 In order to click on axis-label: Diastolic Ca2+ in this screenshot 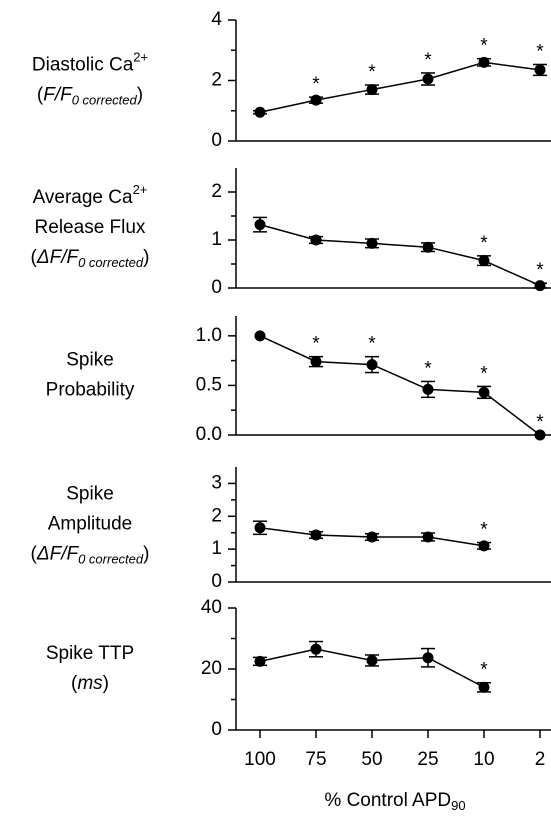, I will do `click(90, 63)`.